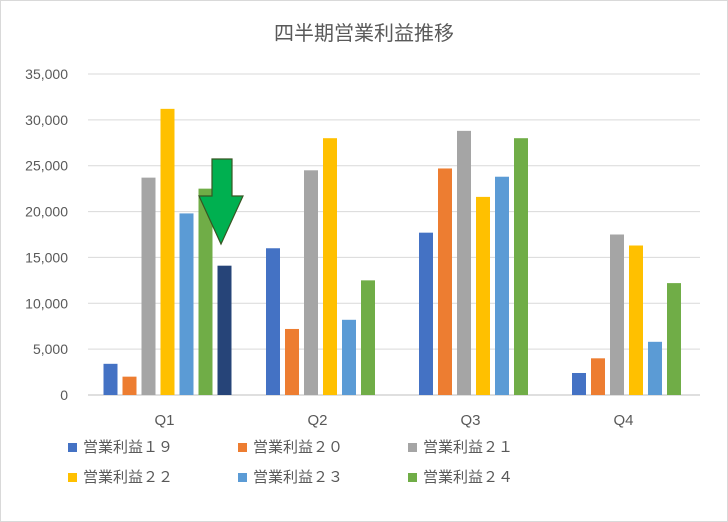 Image resolution: width=728 pixels, height=522 pixels. Describe the element at coordinates (46, 257) in the screenshot. I see `y-tick-label: 15,000` at that location.